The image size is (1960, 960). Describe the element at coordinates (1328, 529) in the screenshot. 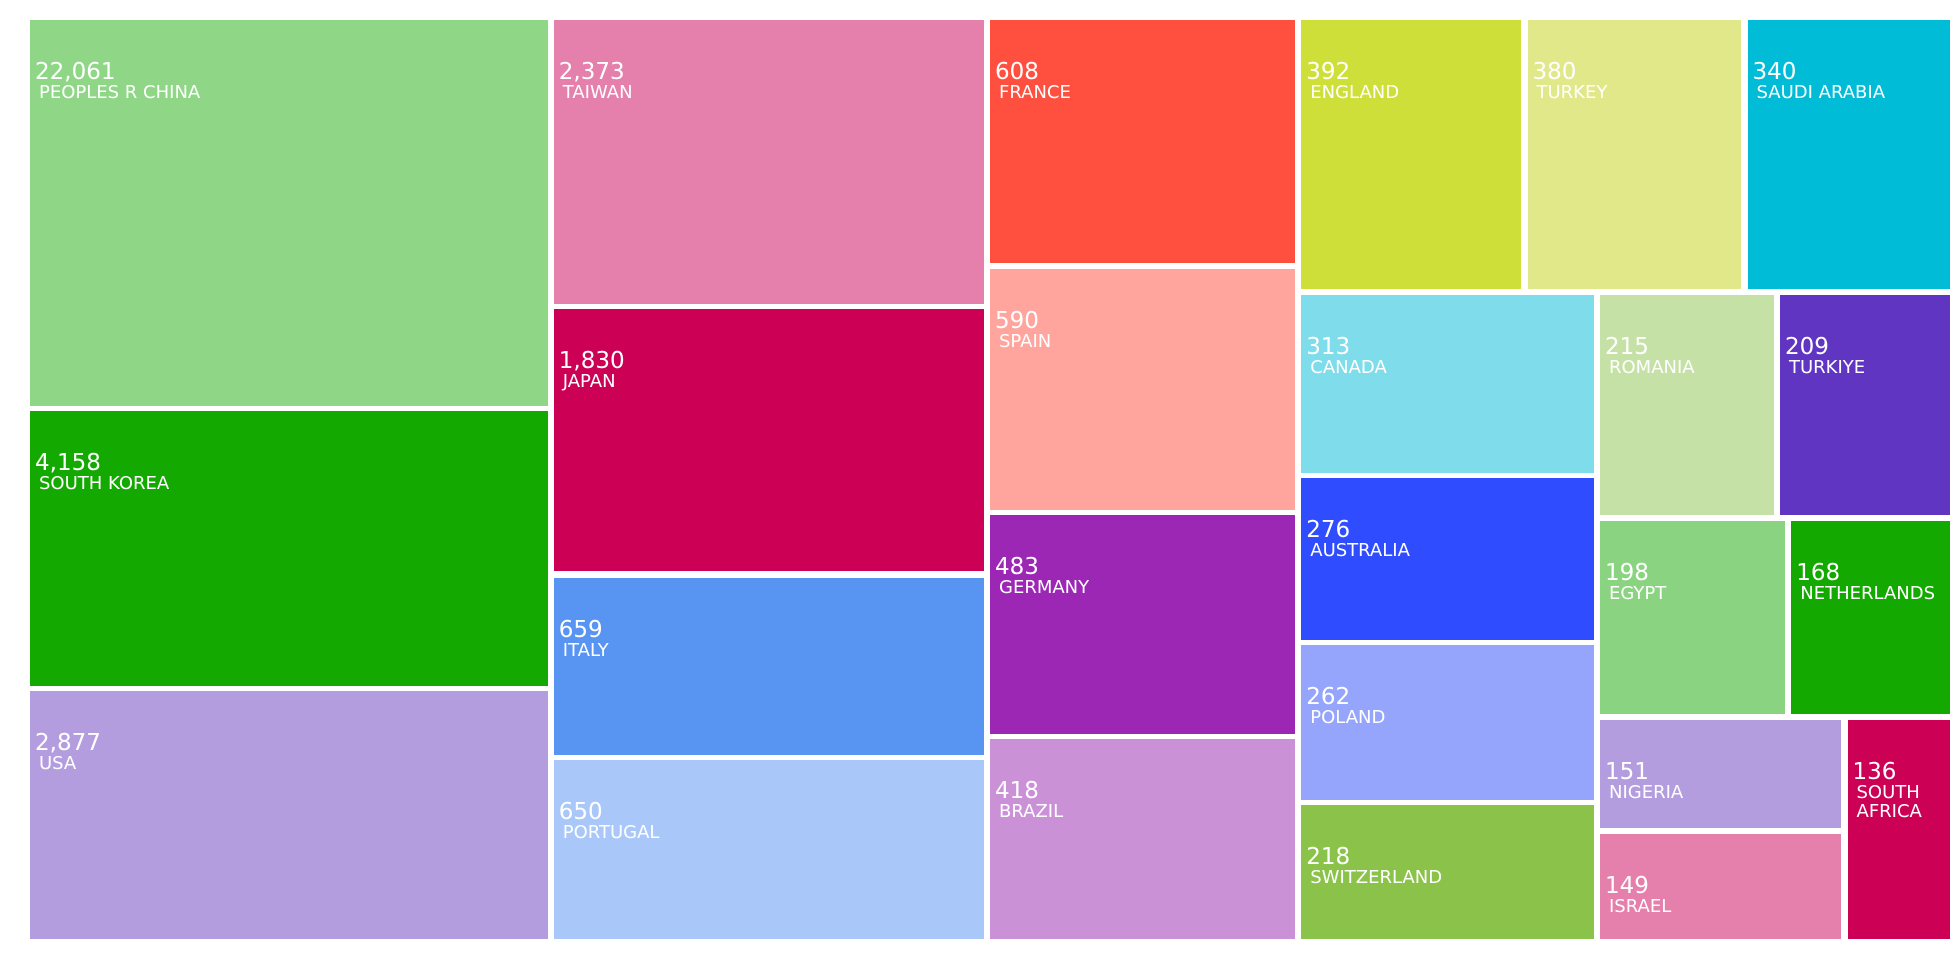

I see `value-label: 276` at that location.